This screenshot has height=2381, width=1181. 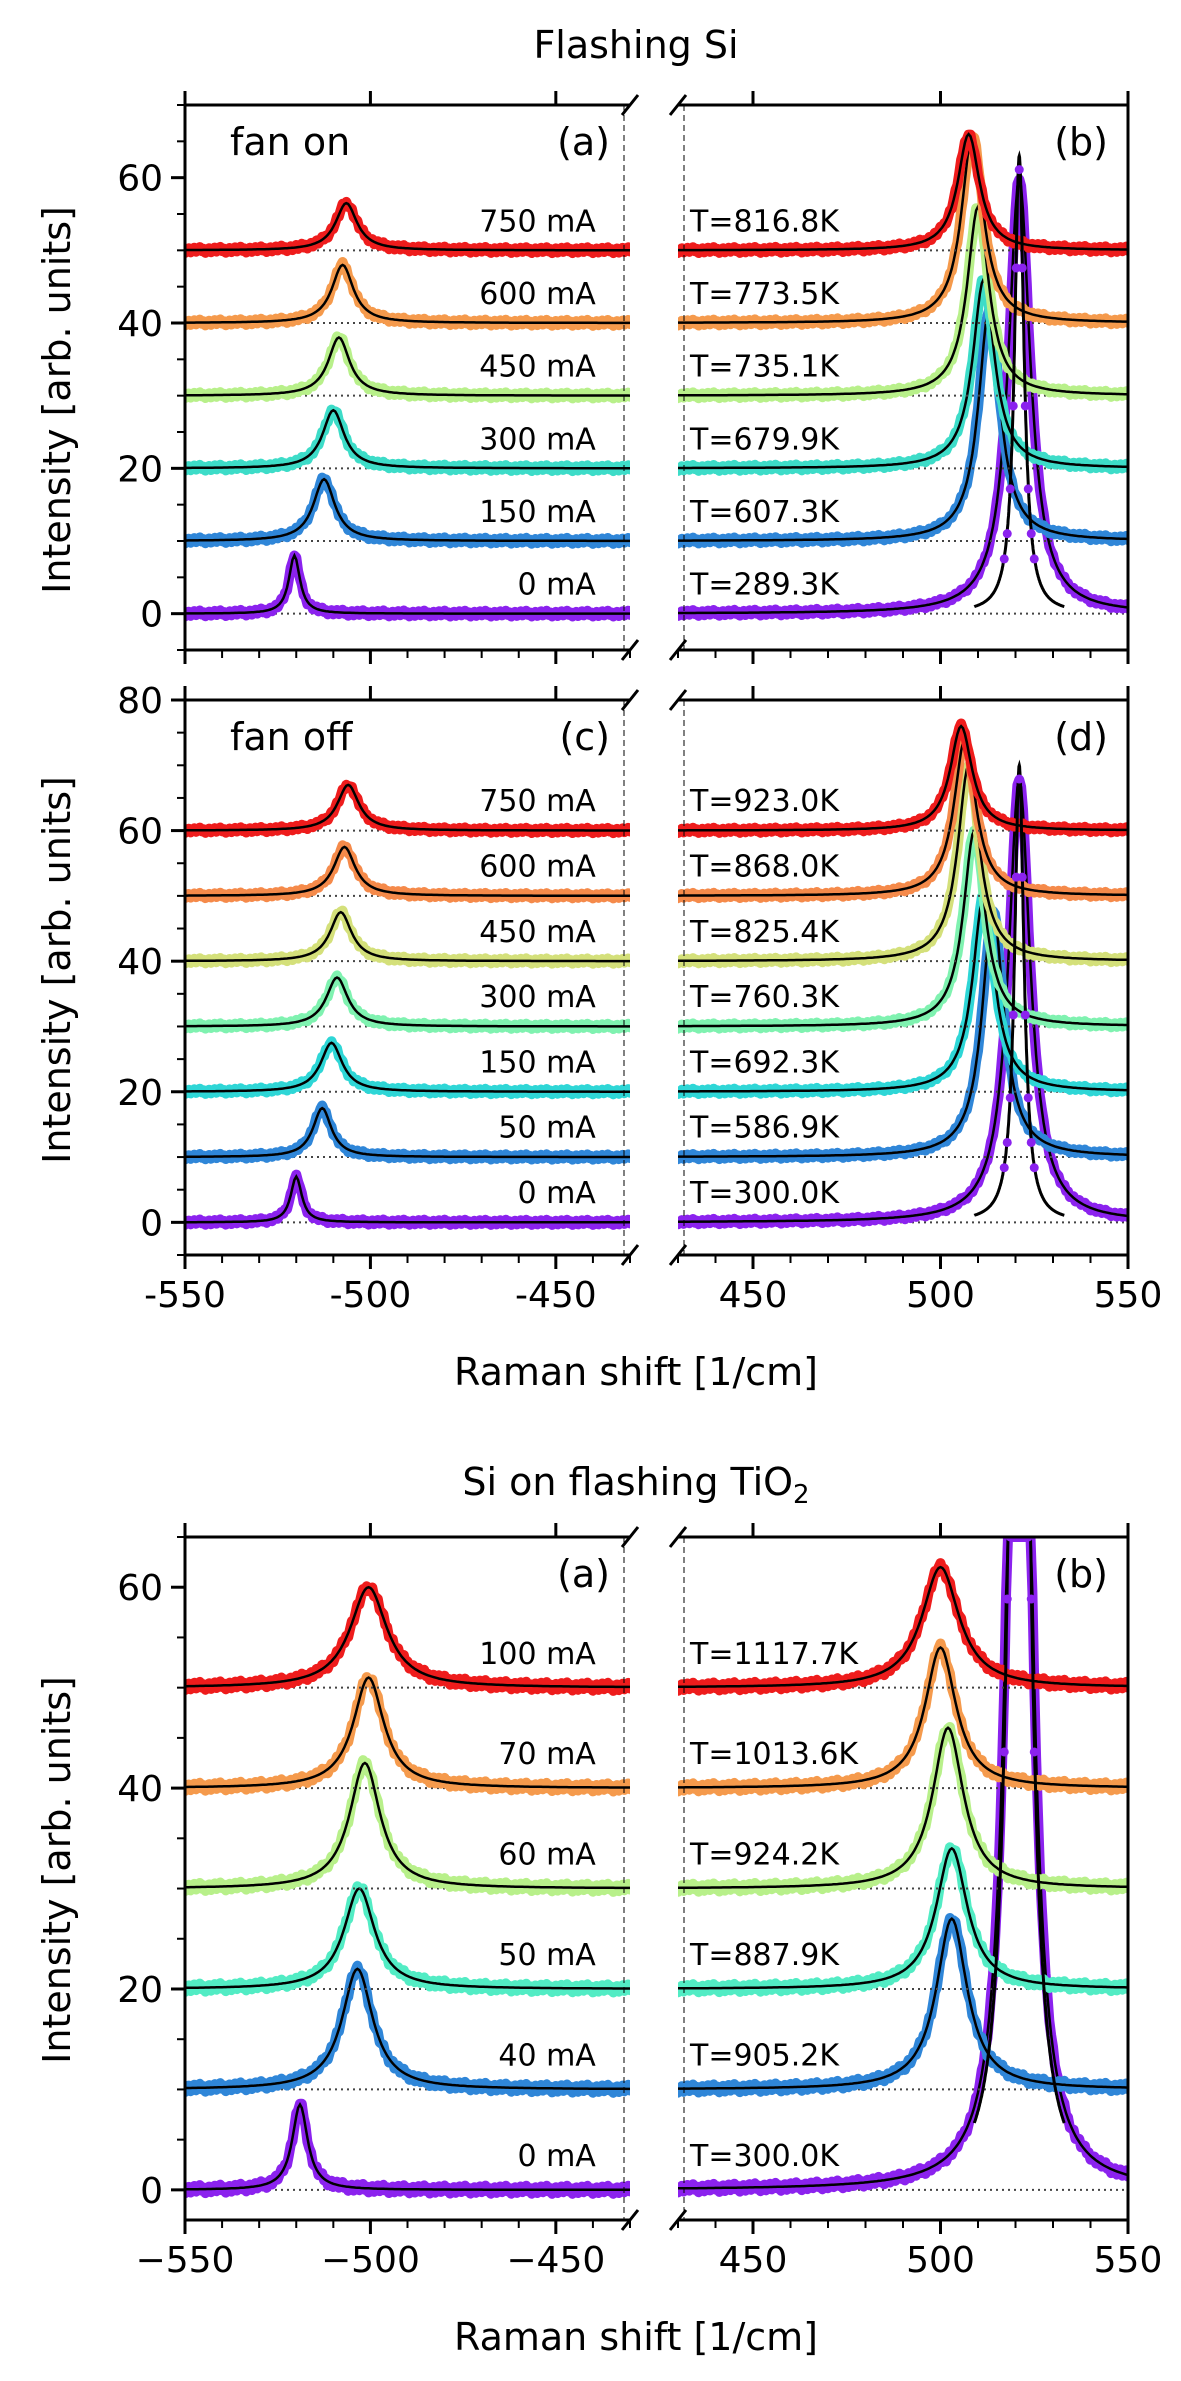 What do you see at coordinates (537, 866) in the screenshot?
I see `series-label: 600 mA` at bounding box center [537, 866].